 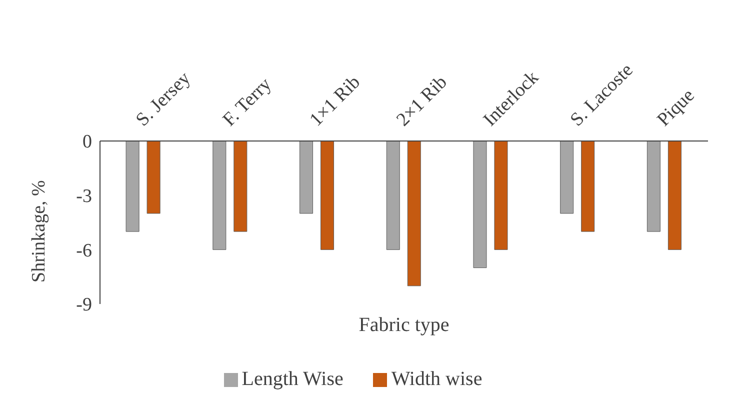 What do you see at coordinates (422, 101) in the screenshot?
I see `x-tick-label: 2×1 Rib` at bounding box center [422, 101].